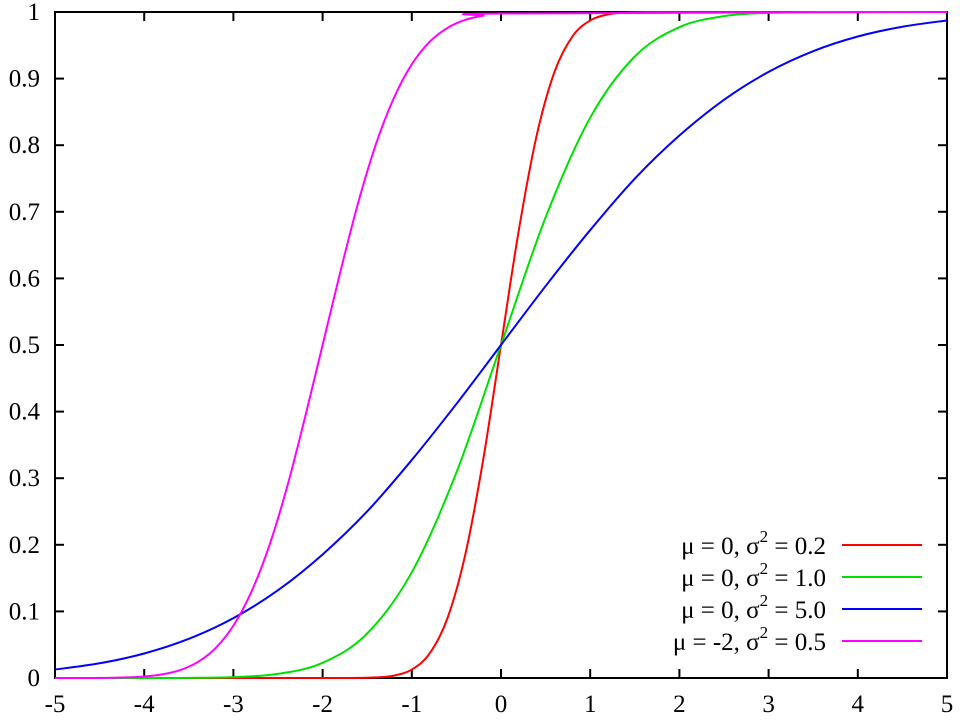 Image resolution: width=960 pixels, height=720 pixels. What do you see at coordinates (34, 13) in the screenshot?
I see `y-tick-label: 1` at bounding box center [34, 13].